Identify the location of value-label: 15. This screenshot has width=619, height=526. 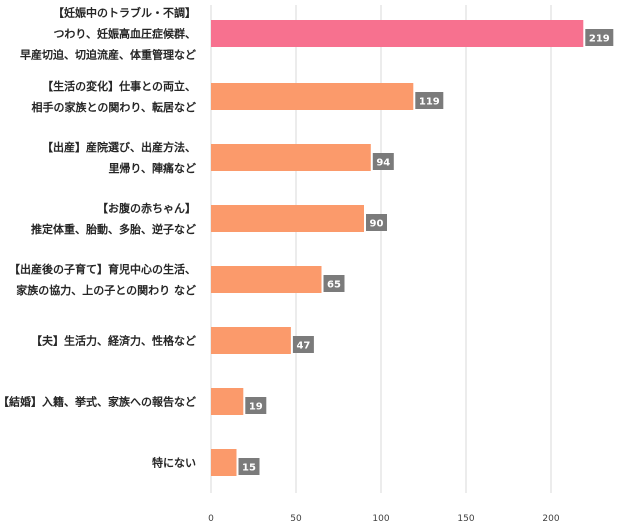
(249, 468).